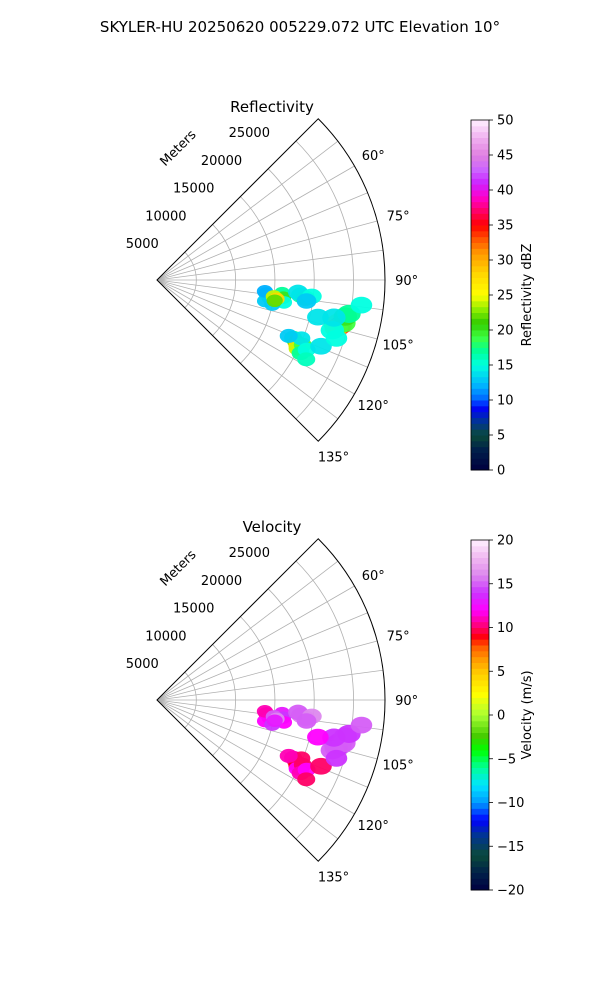 Image resolution: width=600 pixels, height=1000 pixels. I want to click on colorbar-tick-label: 40, so click(505, 191).